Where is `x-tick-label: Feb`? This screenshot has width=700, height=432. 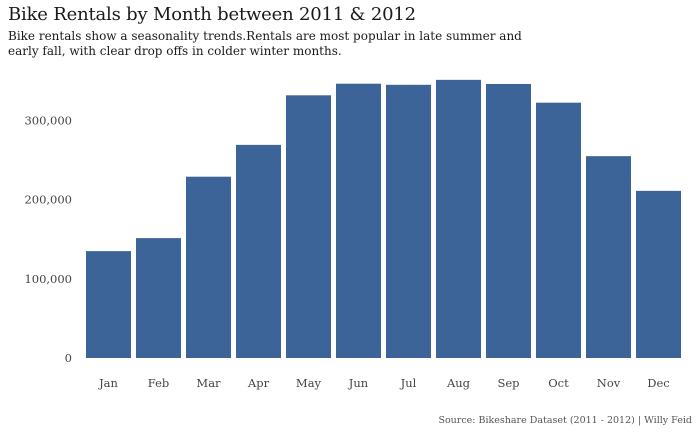 x-tick-label: Feb is located at coordinates (159, 383).